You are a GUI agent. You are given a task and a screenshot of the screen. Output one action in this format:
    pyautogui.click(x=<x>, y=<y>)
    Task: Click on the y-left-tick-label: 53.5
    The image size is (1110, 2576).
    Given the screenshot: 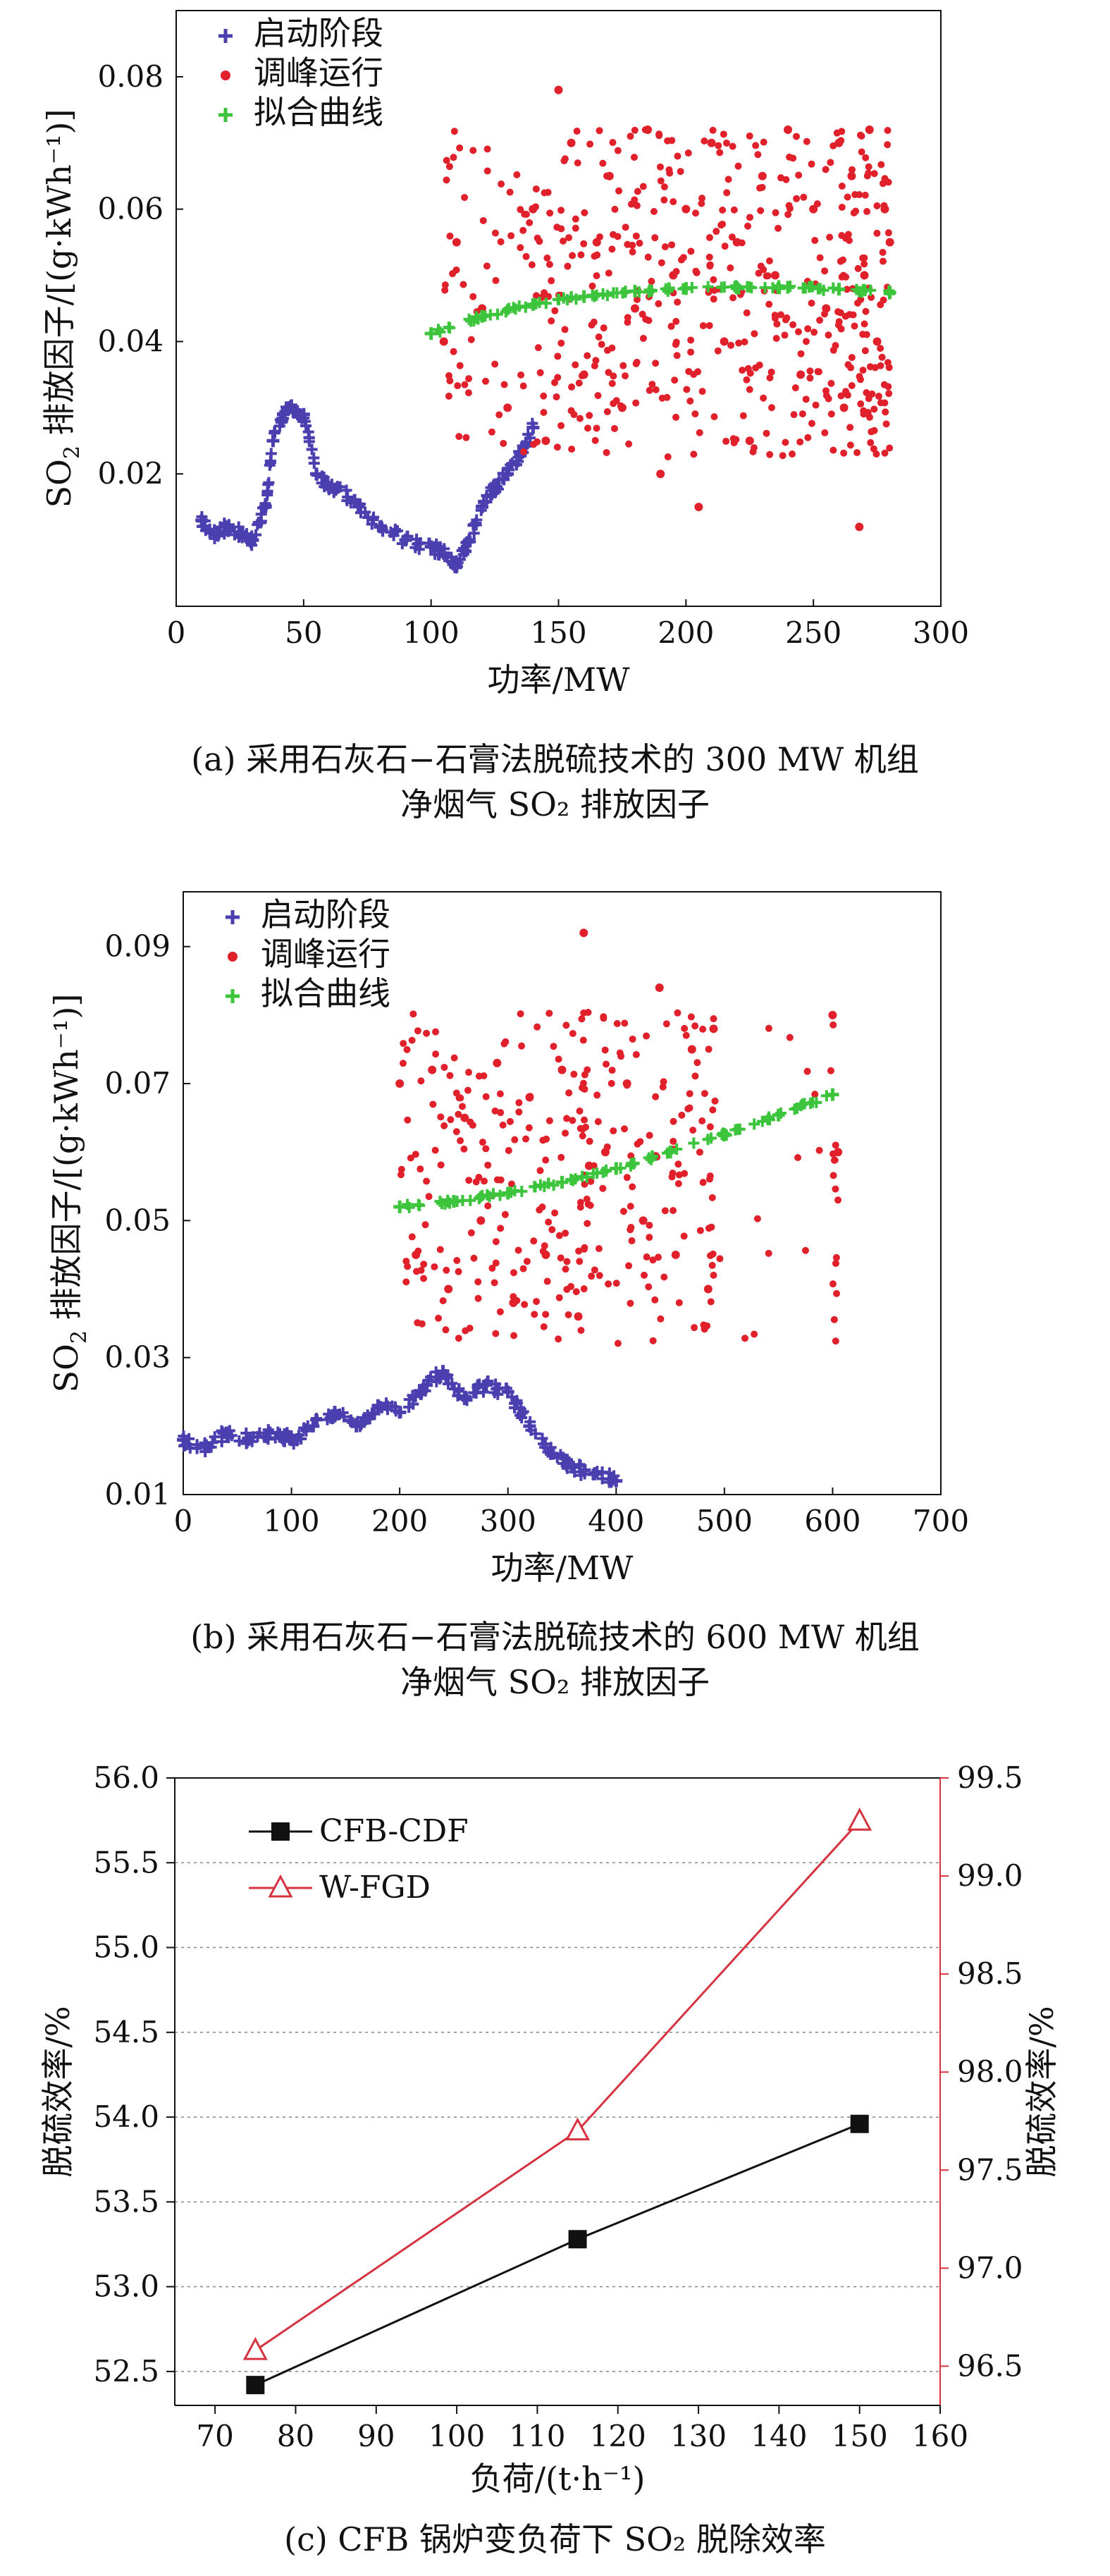 What is the action you would take?
    pyautogui.click(x=126, y=2201)
    